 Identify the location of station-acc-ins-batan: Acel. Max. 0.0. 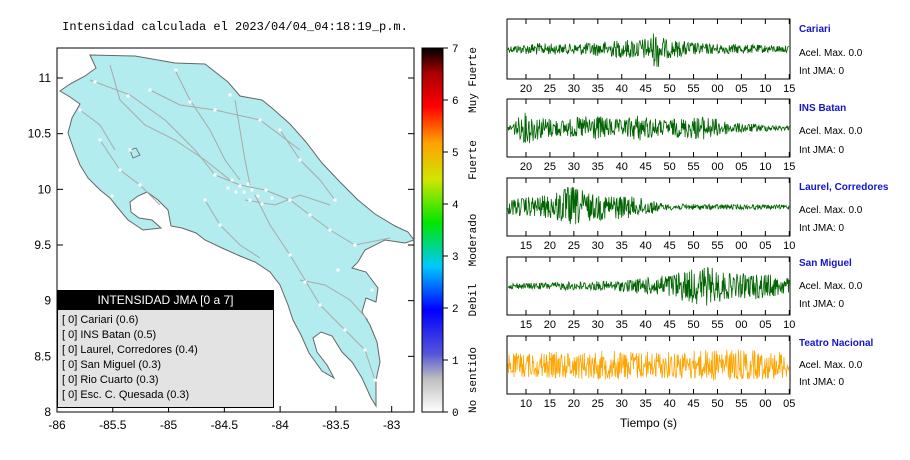
(831, 131).